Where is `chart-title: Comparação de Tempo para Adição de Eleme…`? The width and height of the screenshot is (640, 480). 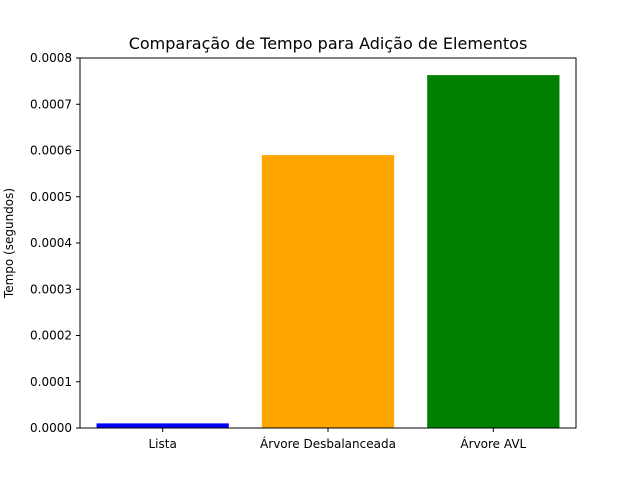 chart-title: Comparação de Tempo para Adição de Eleme… is located at coordinates (328, 43).